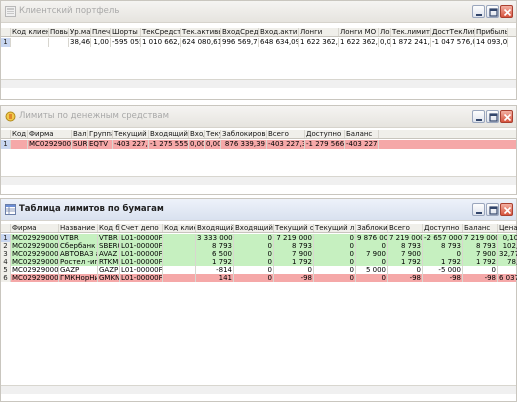  I want to click on column-header: Тек.лимит, so click(411, 32).